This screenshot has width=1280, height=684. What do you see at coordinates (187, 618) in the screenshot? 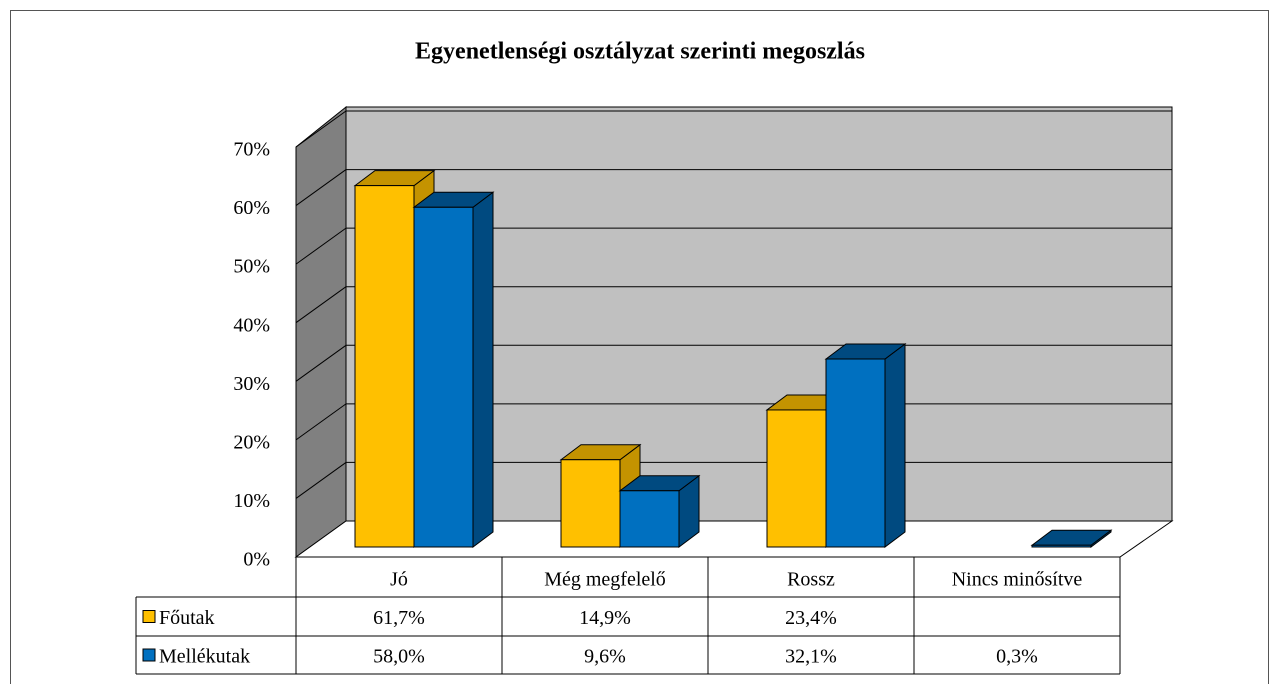
I see `legend-label: Főutak` at bounding box center [187, 618].